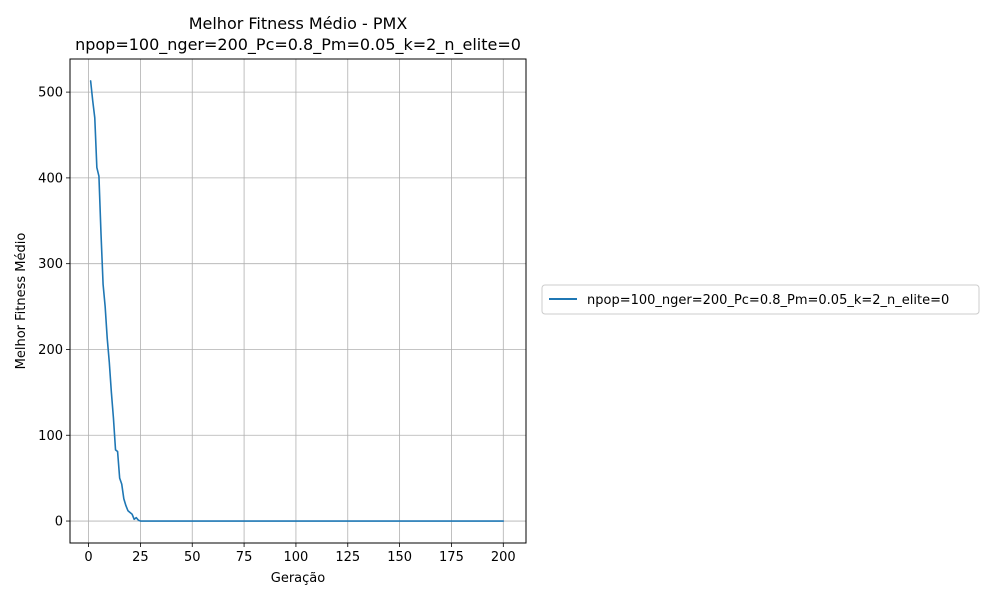 The height and width of the screenshot is (605, 1000). What do you see at coordinates (50, 93) in the screenshot?
I see `y-tick-label: 500` at bounding box center [50, 93].